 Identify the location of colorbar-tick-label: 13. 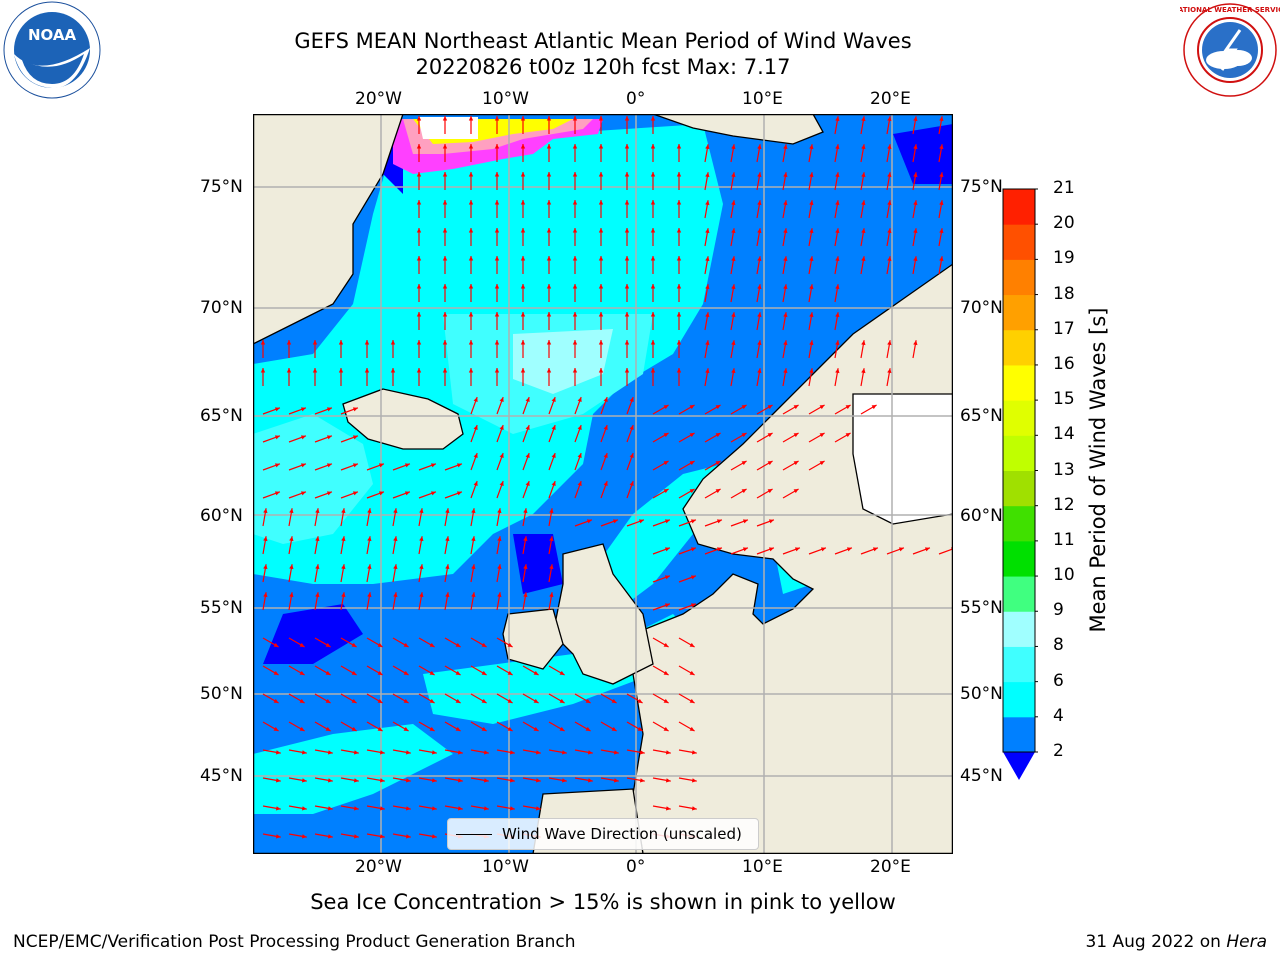
(1064, 469).